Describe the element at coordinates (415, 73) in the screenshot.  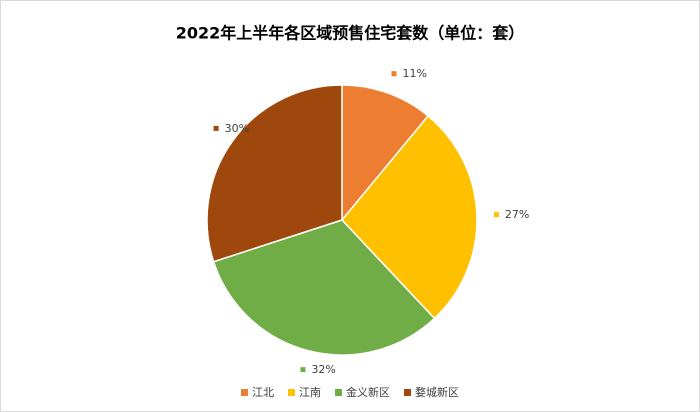
I see `data-label: 11%` at that location.